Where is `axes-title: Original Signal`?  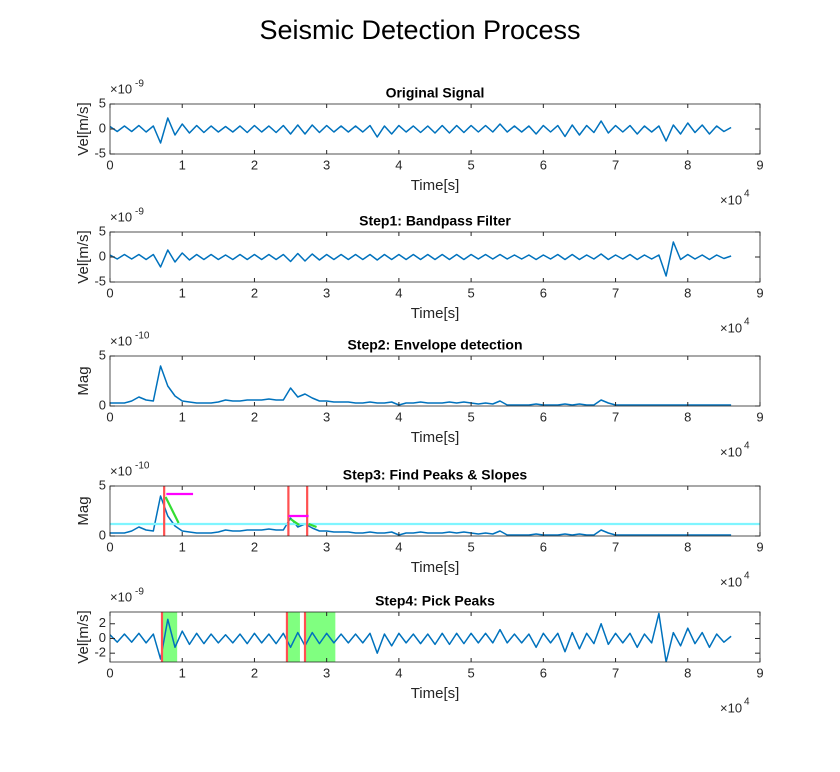 axes-title: Original Signal is located at coordinates (435, 93).